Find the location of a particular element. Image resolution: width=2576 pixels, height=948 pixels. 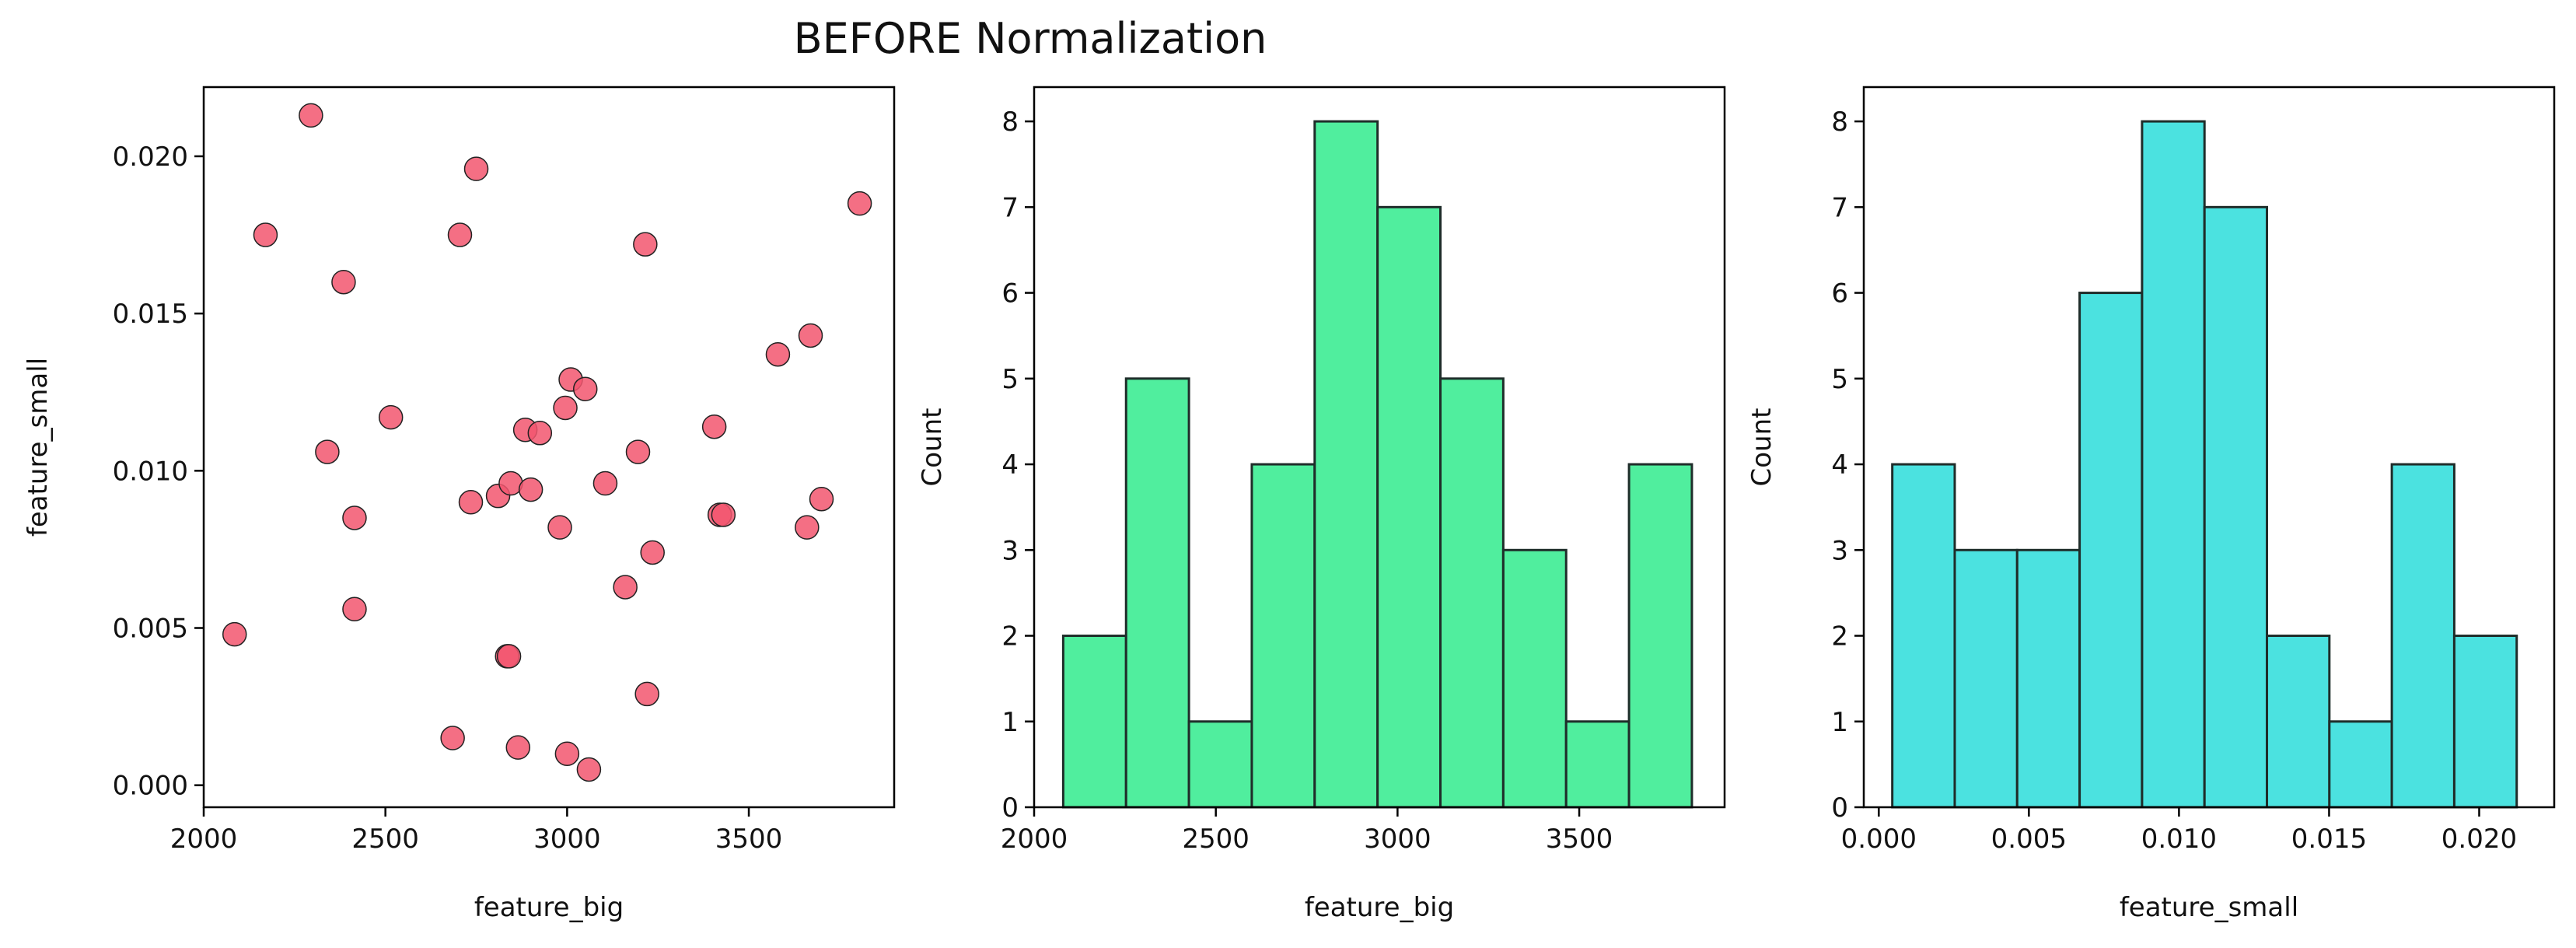

x-tick-label: 0.005 is located at coordinates (2029, 839).